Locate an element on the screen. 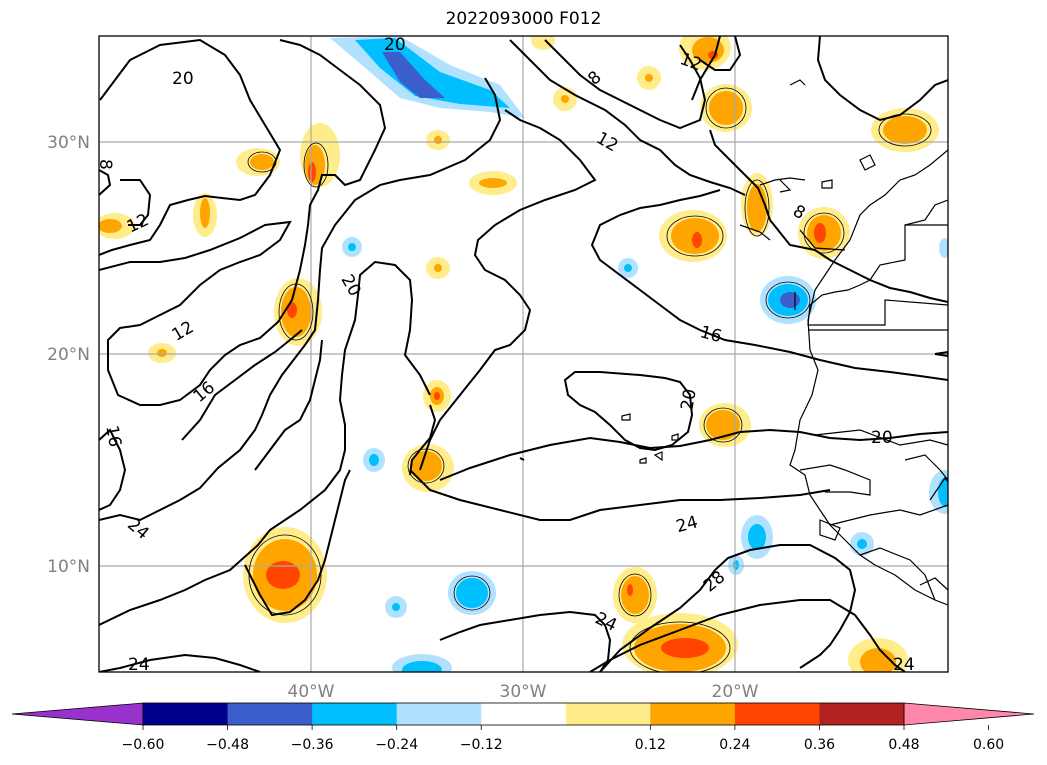 Image resolution: width=1047 pixels, height=765 pixels. lat-label-20n: 20°N is located at coordinates (68, 355).